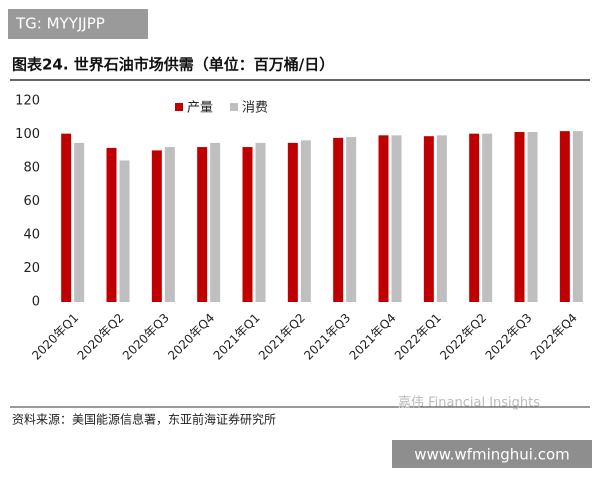 This screenshot has height=480, width=600. What do you see at coordinates (31, 268) in the screenshot?
I see `y-tick-label: 20` at bounding box center [31, 268].